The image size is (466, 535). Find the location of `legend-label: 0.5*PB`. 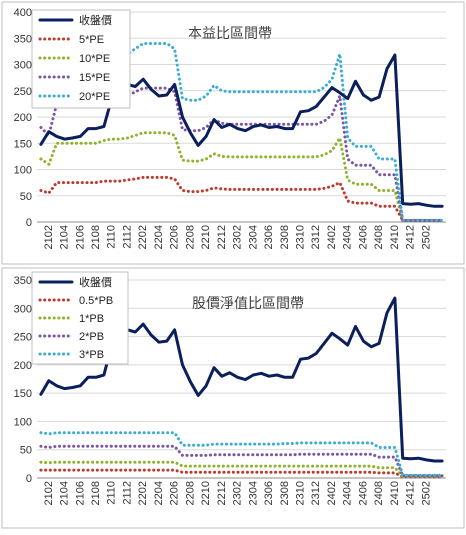

legend-label: 0.5*PB is located at coordinates (96, 301).